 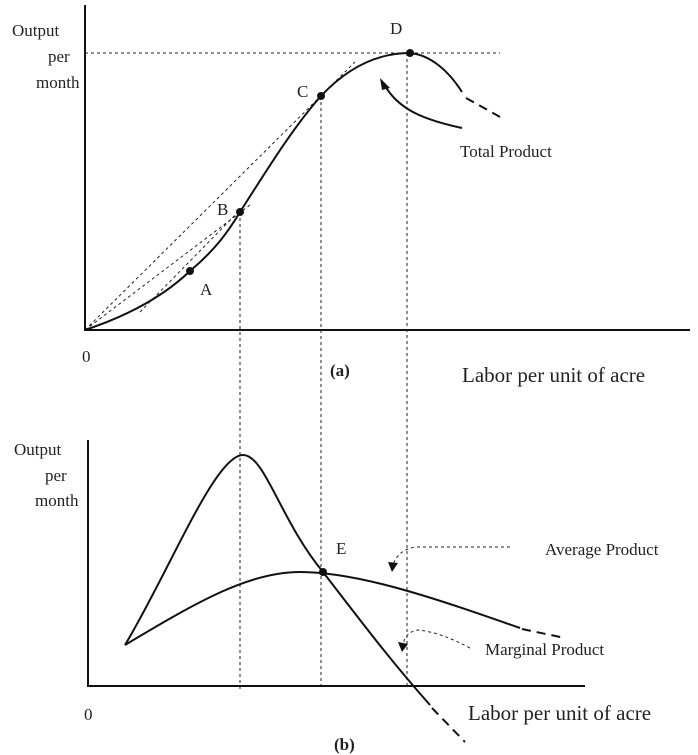 I want to click on leaders, so click(x=451, y=597).